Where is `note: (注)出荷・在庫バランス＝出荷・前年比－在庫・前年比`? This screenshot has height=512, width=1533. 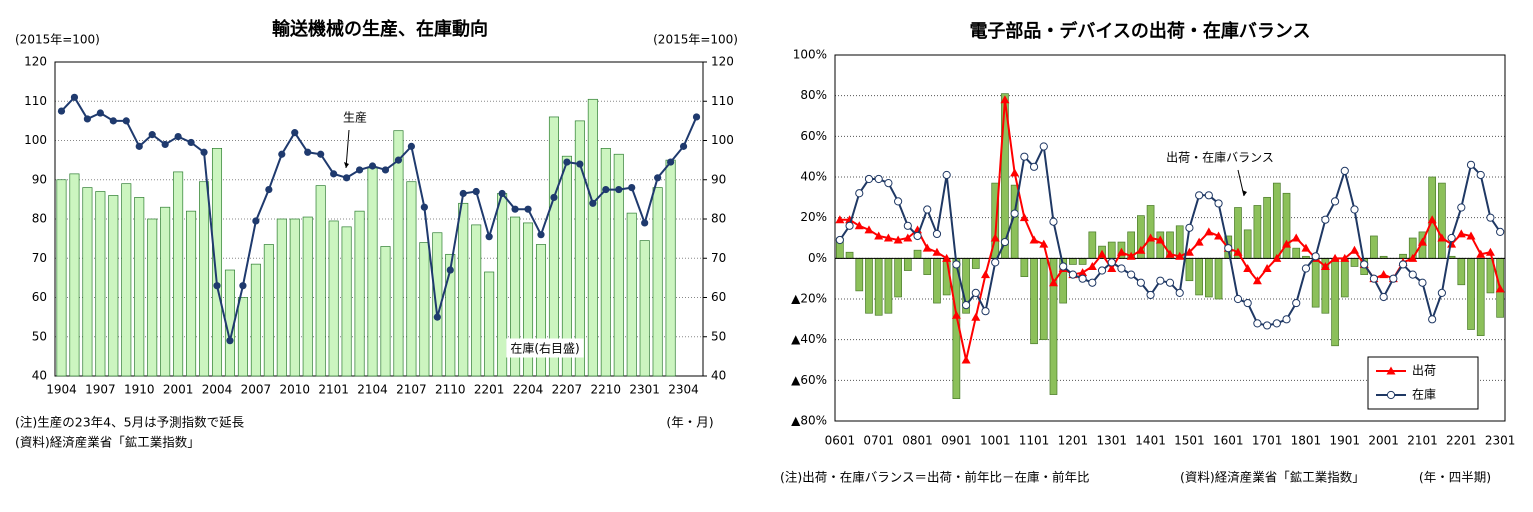 note: (注)出荷・在庫バランス＝出荷・前年比－在庫・前年比 is located at coordinates (935, 477).